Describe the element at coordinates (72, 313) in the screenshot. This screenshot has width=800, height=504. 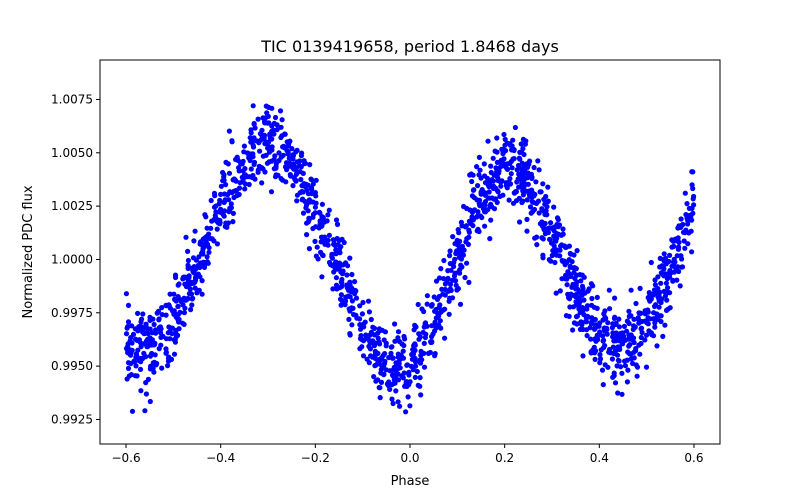
I see `y-tick-label: 0.9975` at that location.